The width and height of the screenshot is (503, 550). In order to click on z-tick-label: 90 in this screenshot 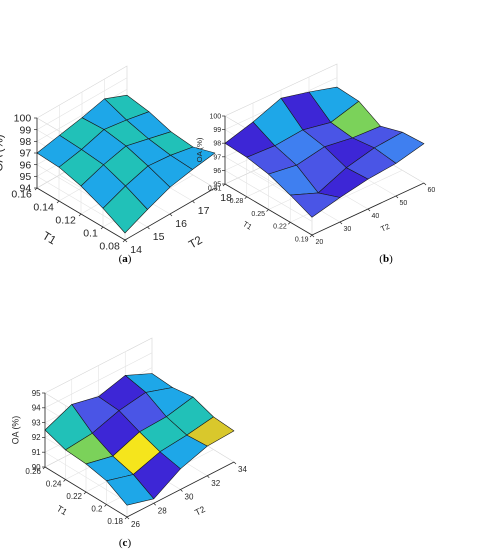, I will do `click(36, 467)`.